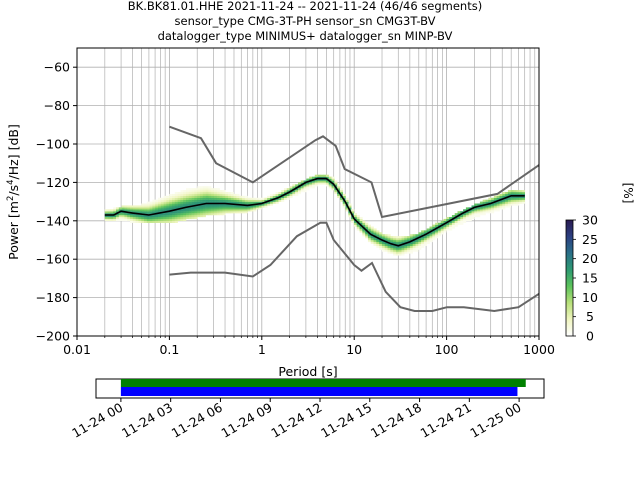  What do you see at coordinates (77, 349) in the screenshot?
I see `x-tick-label: 0.01` at bounding box center [77, 349].